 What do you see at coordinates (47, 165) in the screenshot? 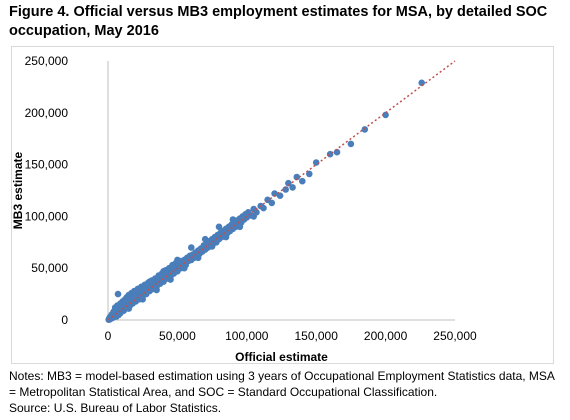
I see `y-tick-label: 150,000` at bounding box center [47, 165].